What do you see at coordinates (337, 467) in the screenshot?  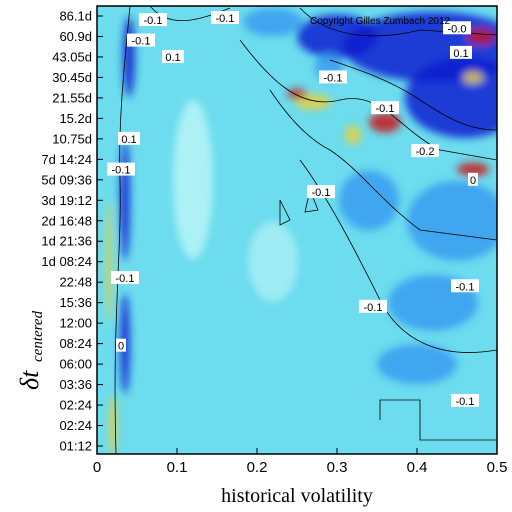 I see `x-tick-label: 0.3` at bounding box center [337, 467].